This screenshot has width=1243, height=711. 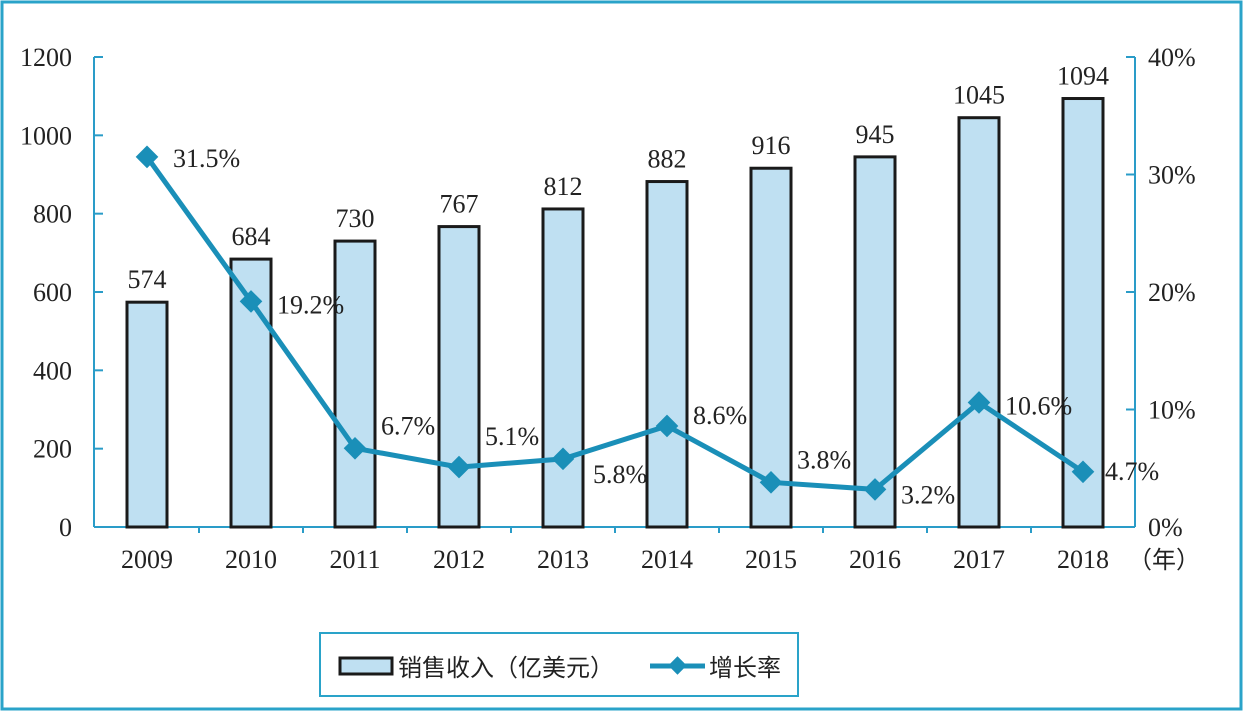 I want to click on x-tick-label: 2015, so click(x=771, y=559).